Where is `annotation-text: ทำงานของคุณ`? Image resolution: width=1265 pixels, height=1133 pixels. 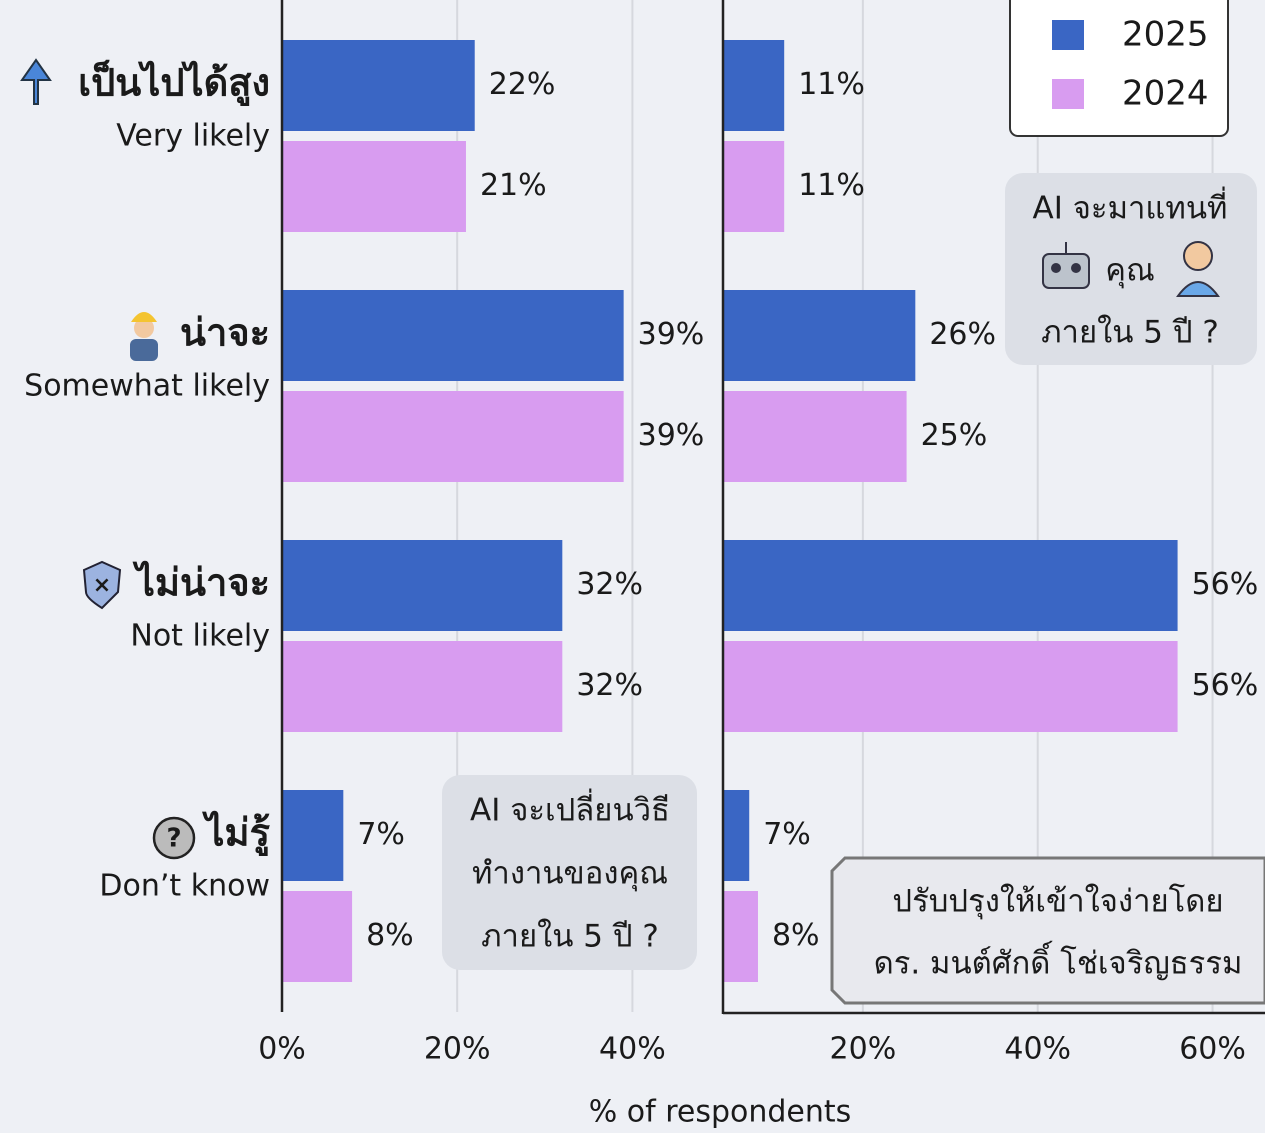 annotation-text: ทำงานของคุณ is located at coordinates (570, 874).